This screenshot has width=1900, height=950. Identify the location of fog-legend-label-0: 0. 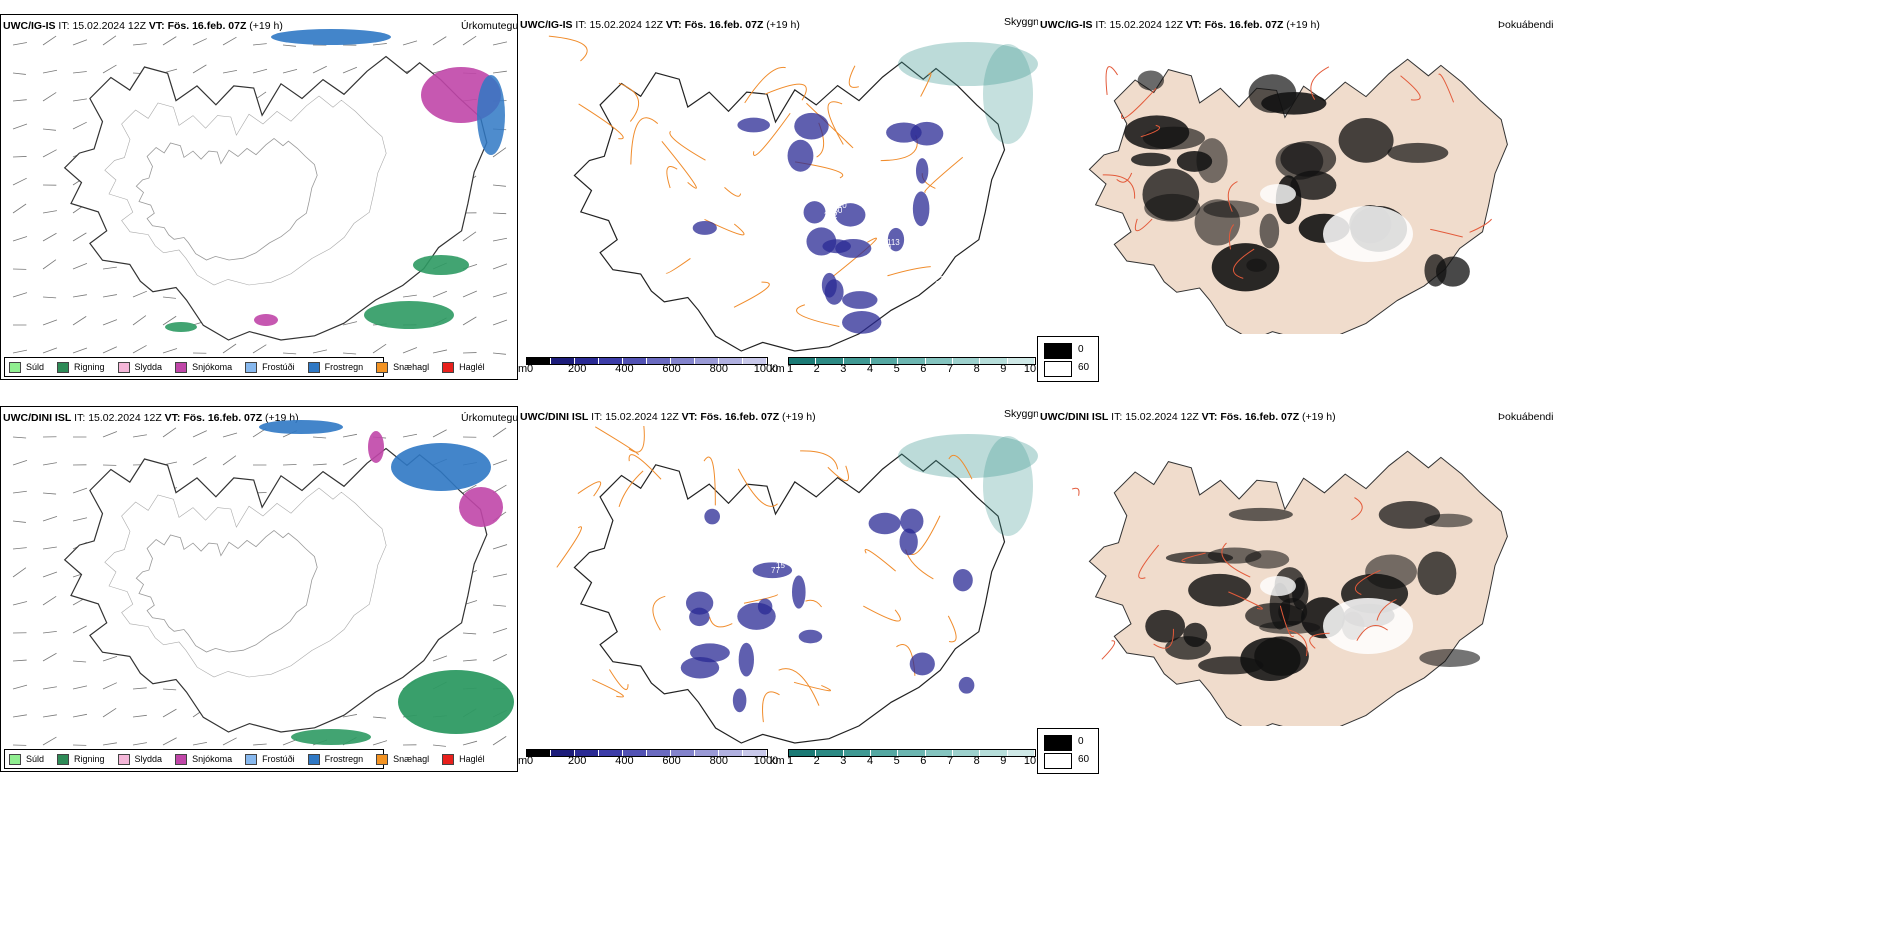
(1081, 349).